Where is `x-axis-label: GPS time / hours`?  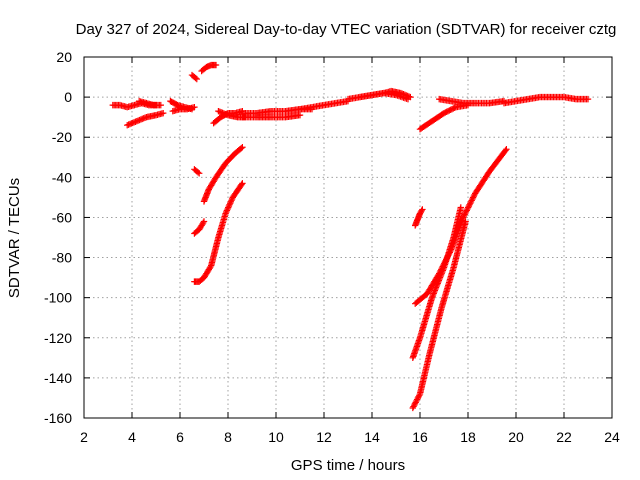
x-axis-label: GPS time / hours is located at coordinates (348, 465).